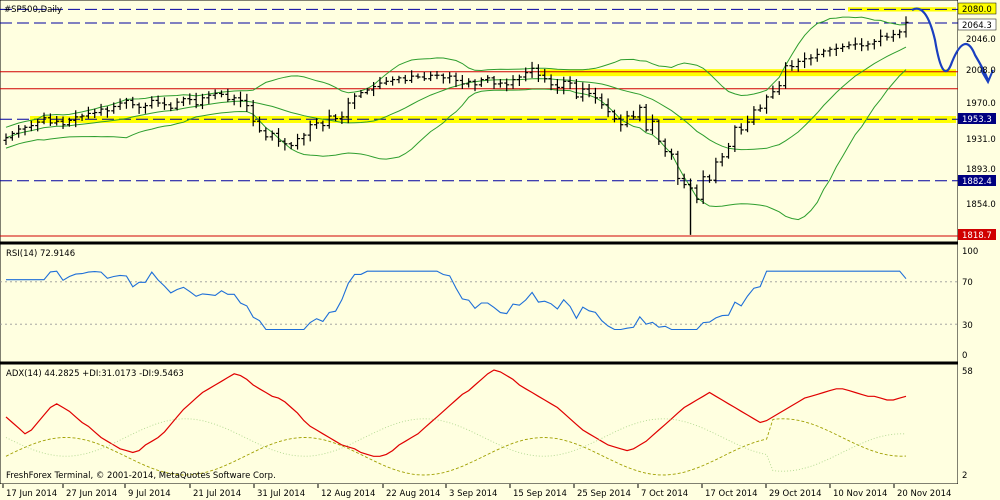  Describe the element at coordinates (91, 494) in the screenshot. I see `date-tick-label: 27 Jun 2014` at that location.